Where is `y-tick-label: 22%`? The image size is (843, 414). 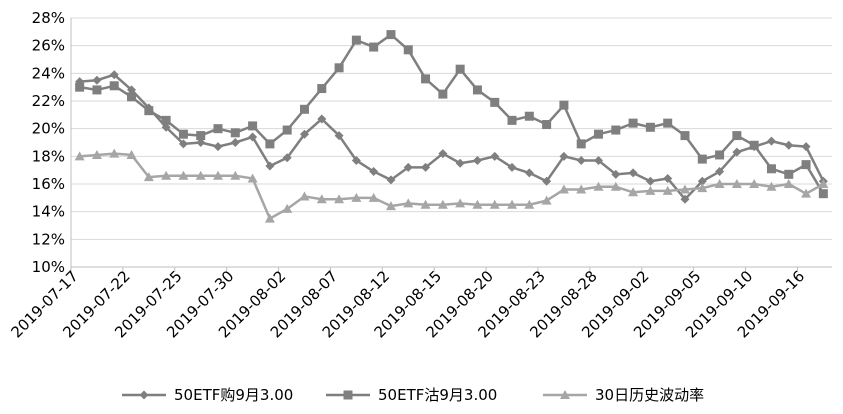 y-tick-label: 22% is located at coordinates (48, 101).